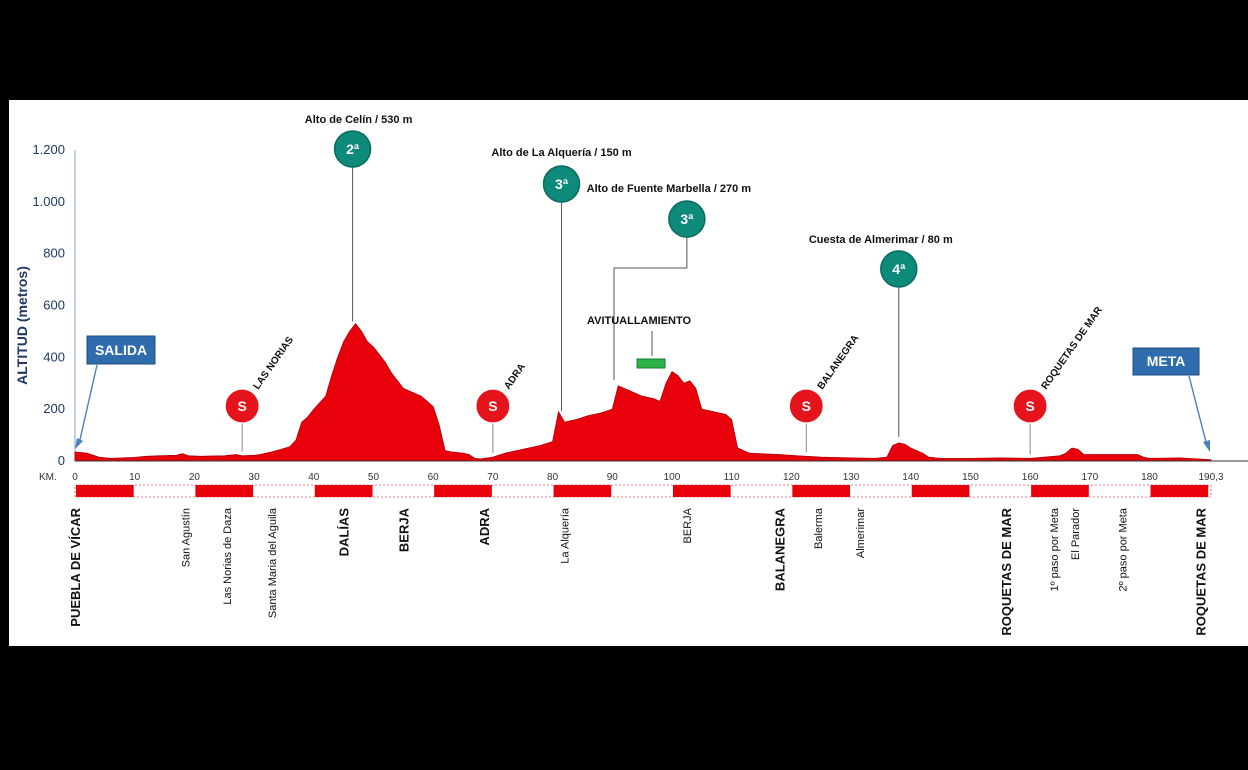 The height and width of the screenshot is (770, 1248). I want to click on place-name-minor: Santa Maria del Aguila, so click(273, 562).